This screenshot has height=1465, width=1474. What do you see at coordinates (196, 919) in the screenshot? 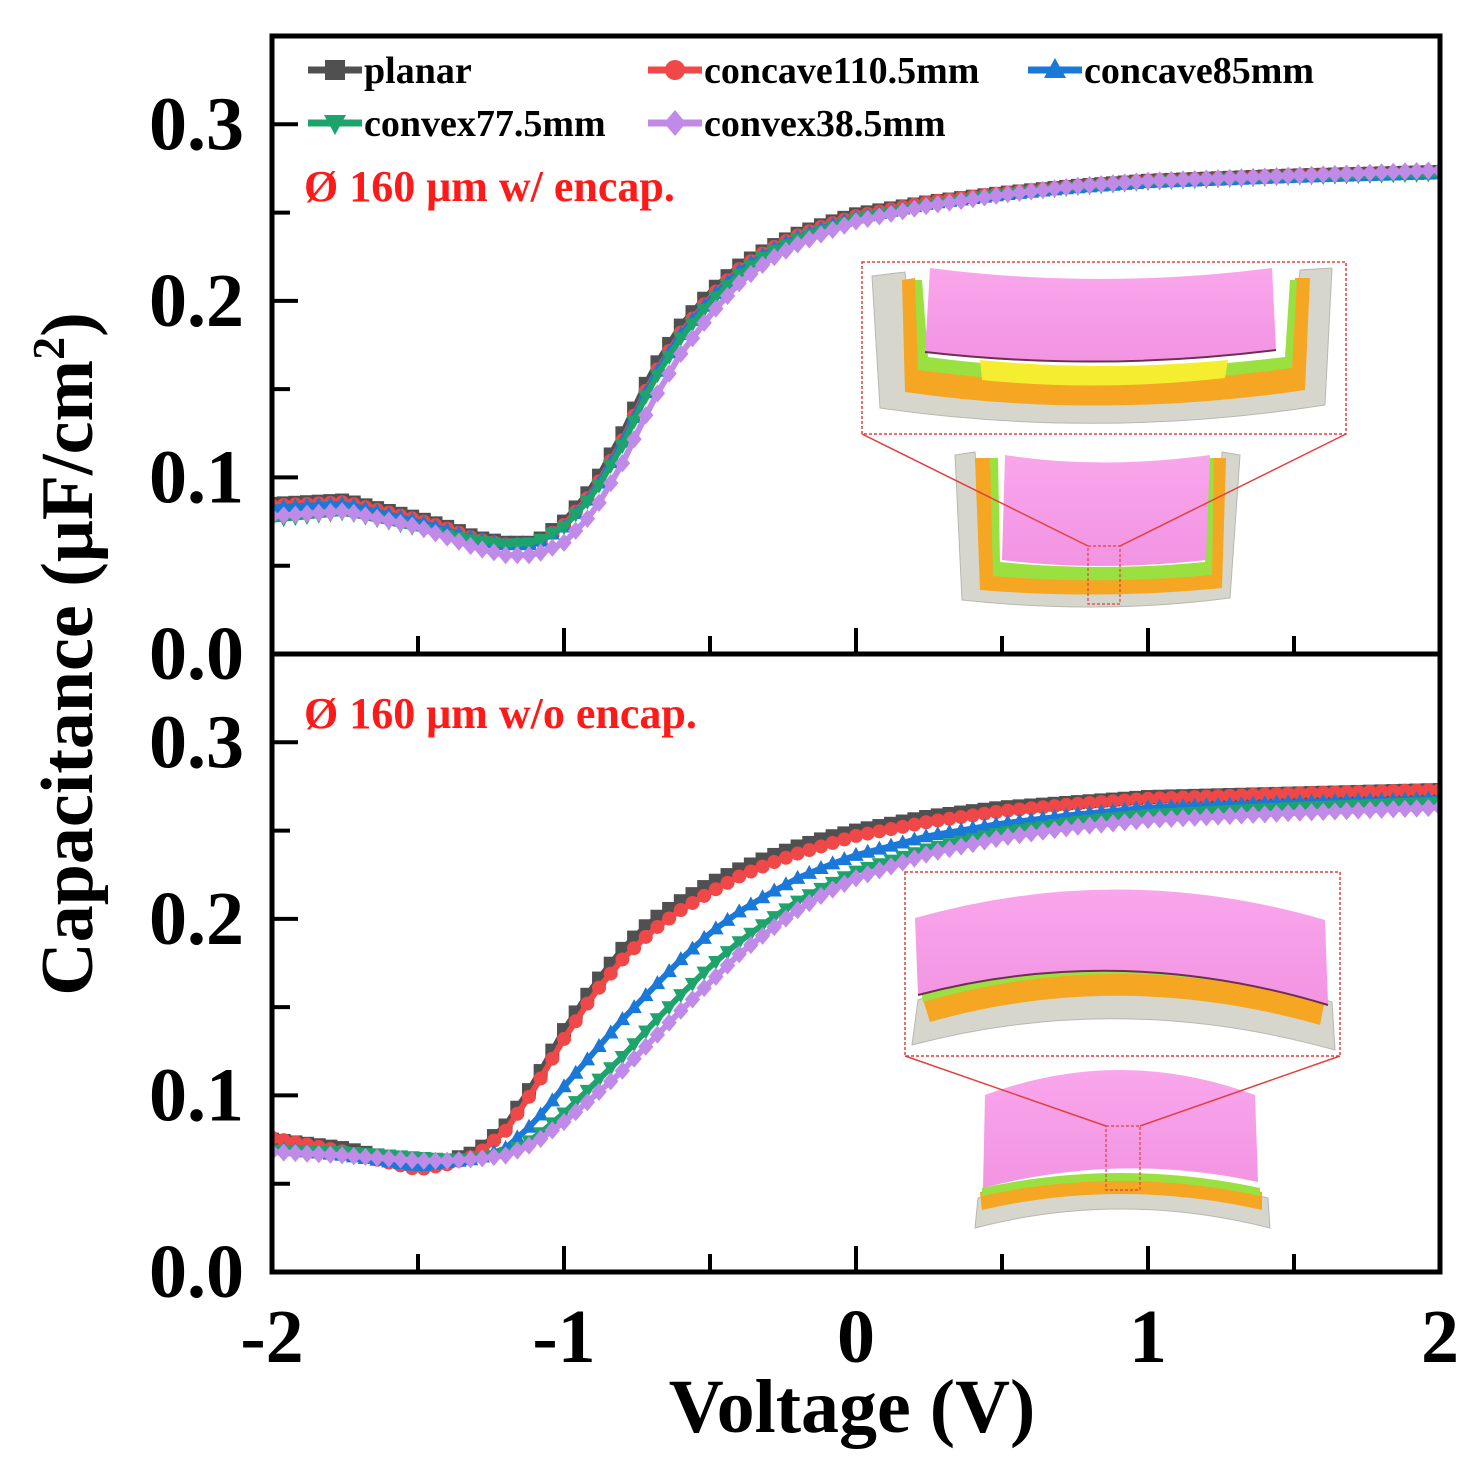
I see `y-tick-label: 0.2` at bounding box center [196, 919].